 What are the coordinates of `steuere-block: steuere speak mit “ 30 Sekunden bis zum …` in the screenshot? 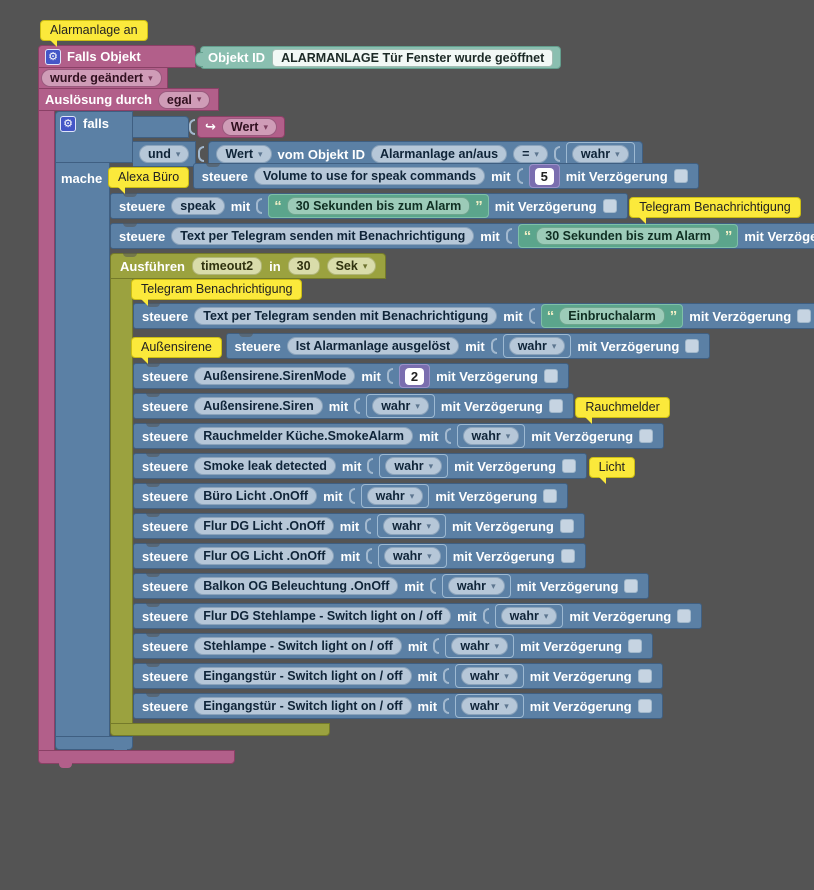 It's located at (369, 206).